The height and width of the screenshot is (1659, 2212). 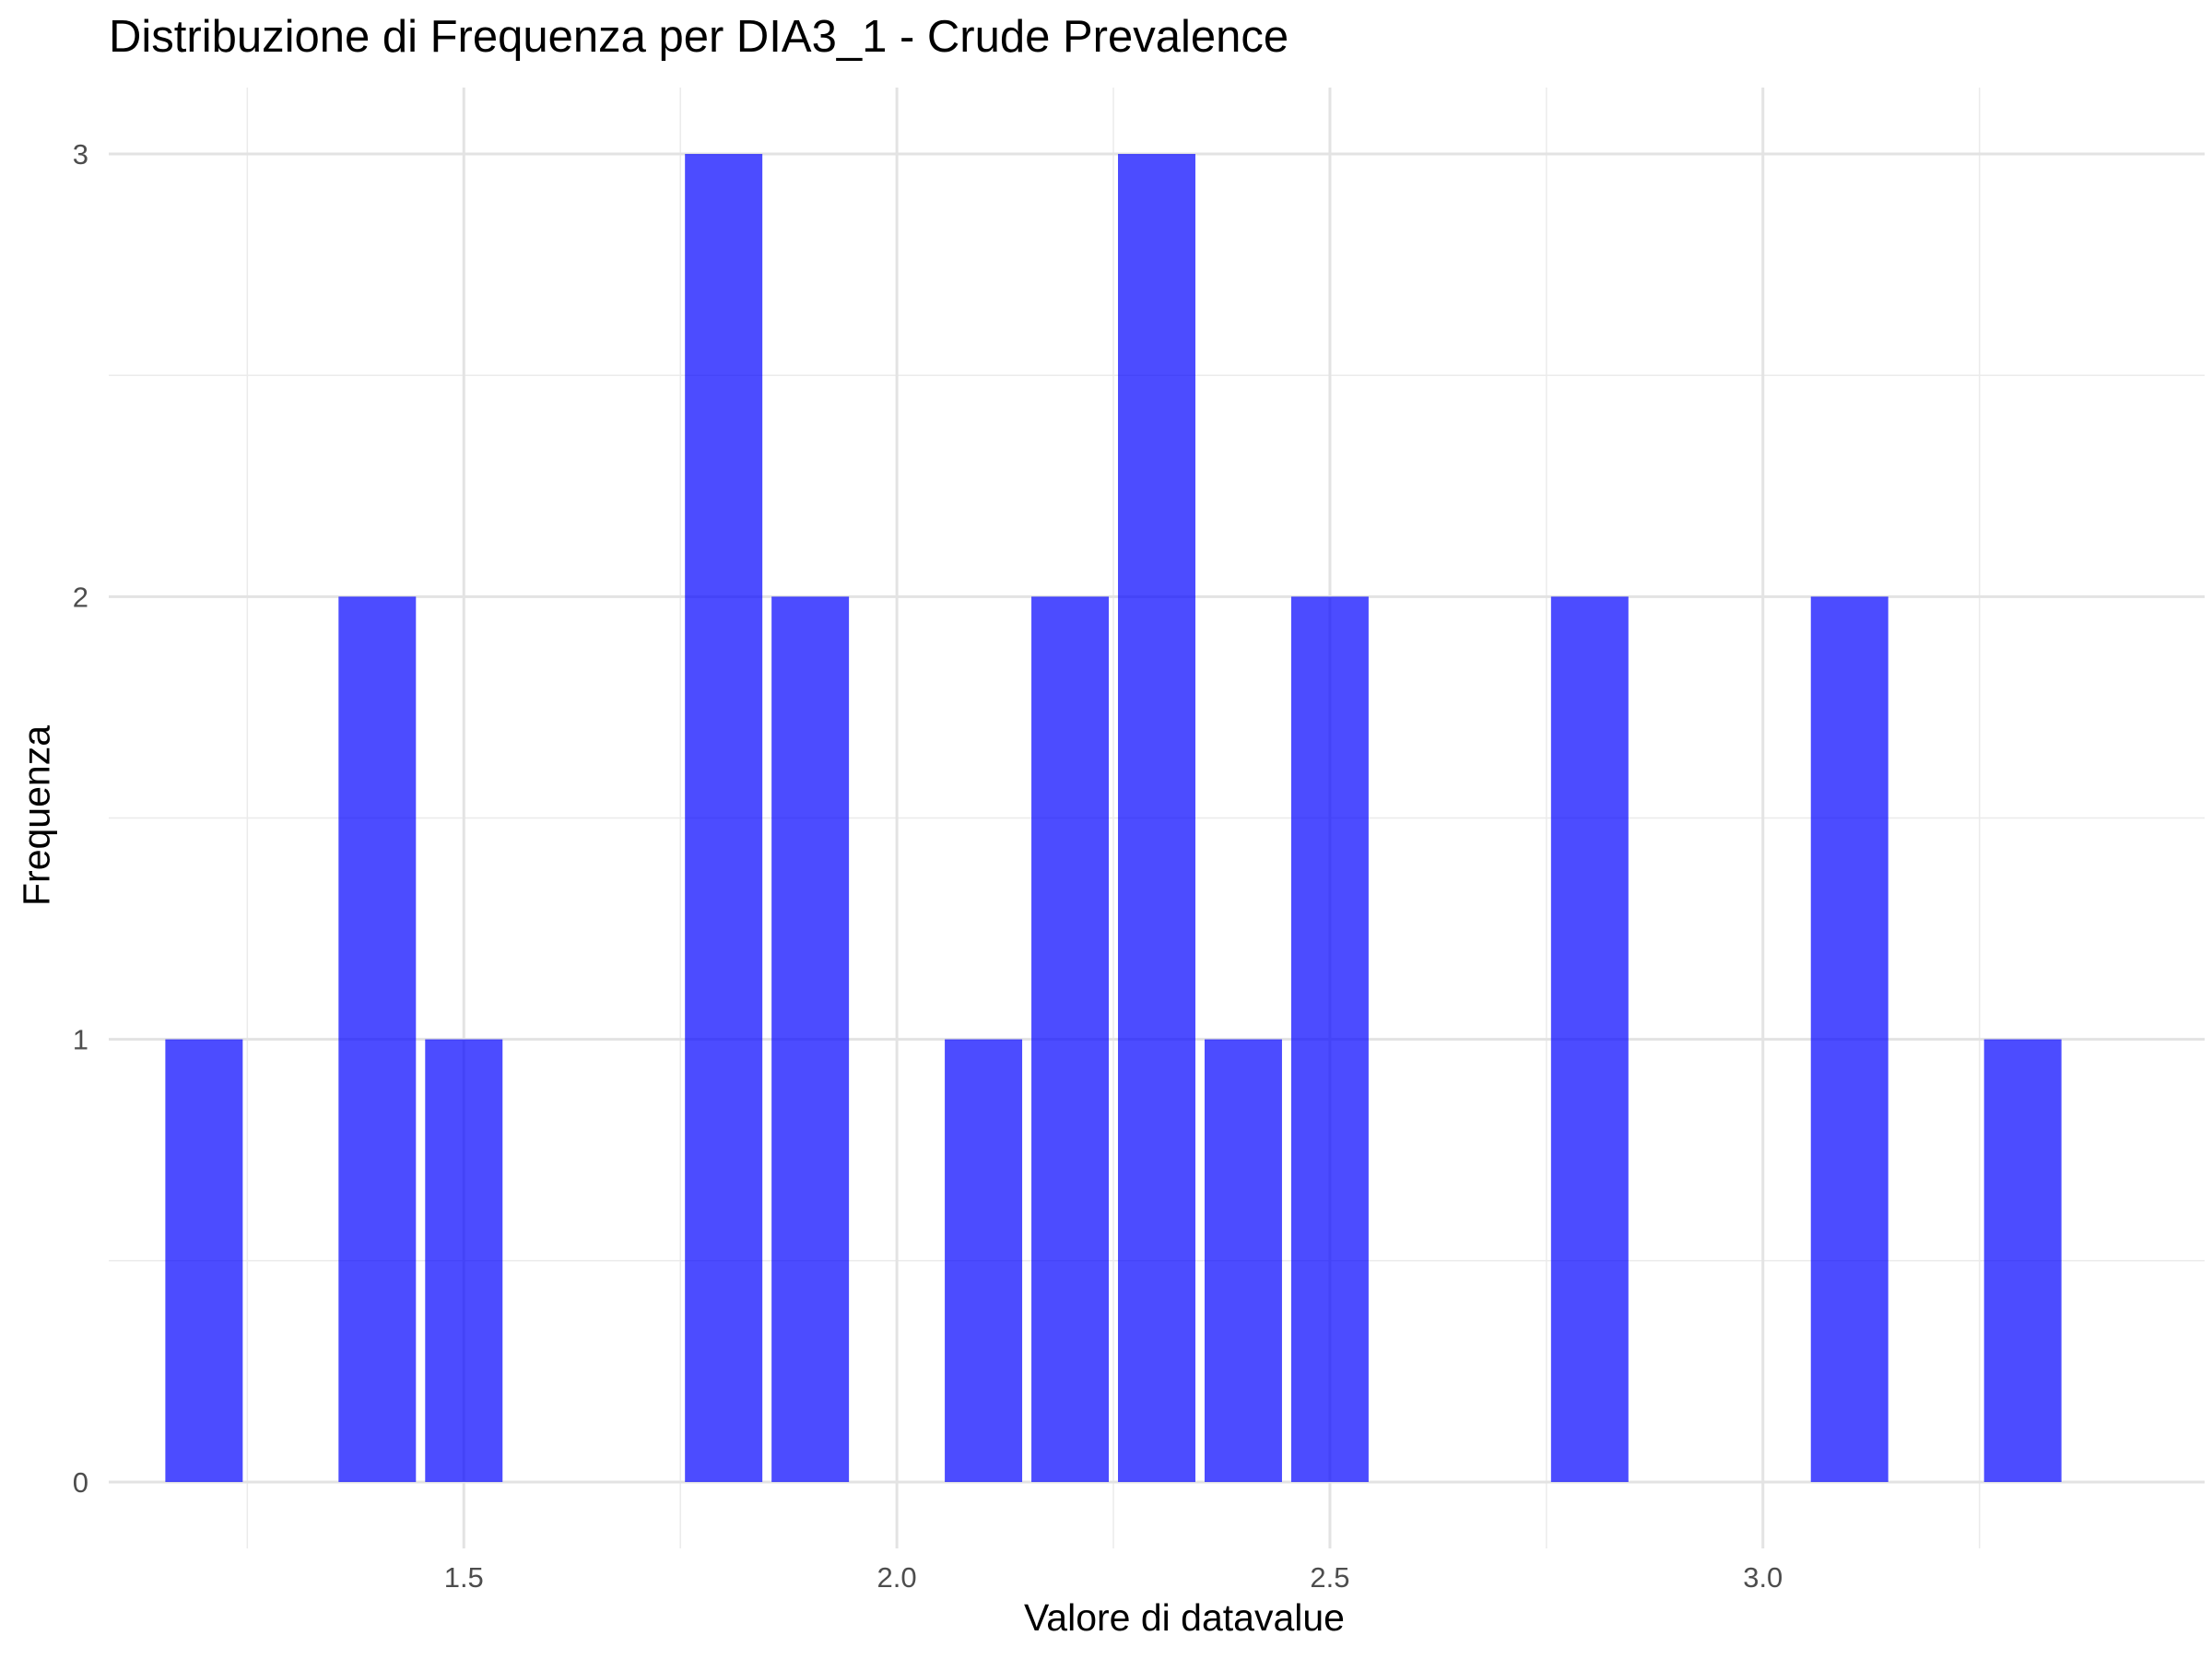 What do you see at coordinates (80, 154) in the screenshot?
I see `y-tick-label: 3` at bounding box center [80, 154].